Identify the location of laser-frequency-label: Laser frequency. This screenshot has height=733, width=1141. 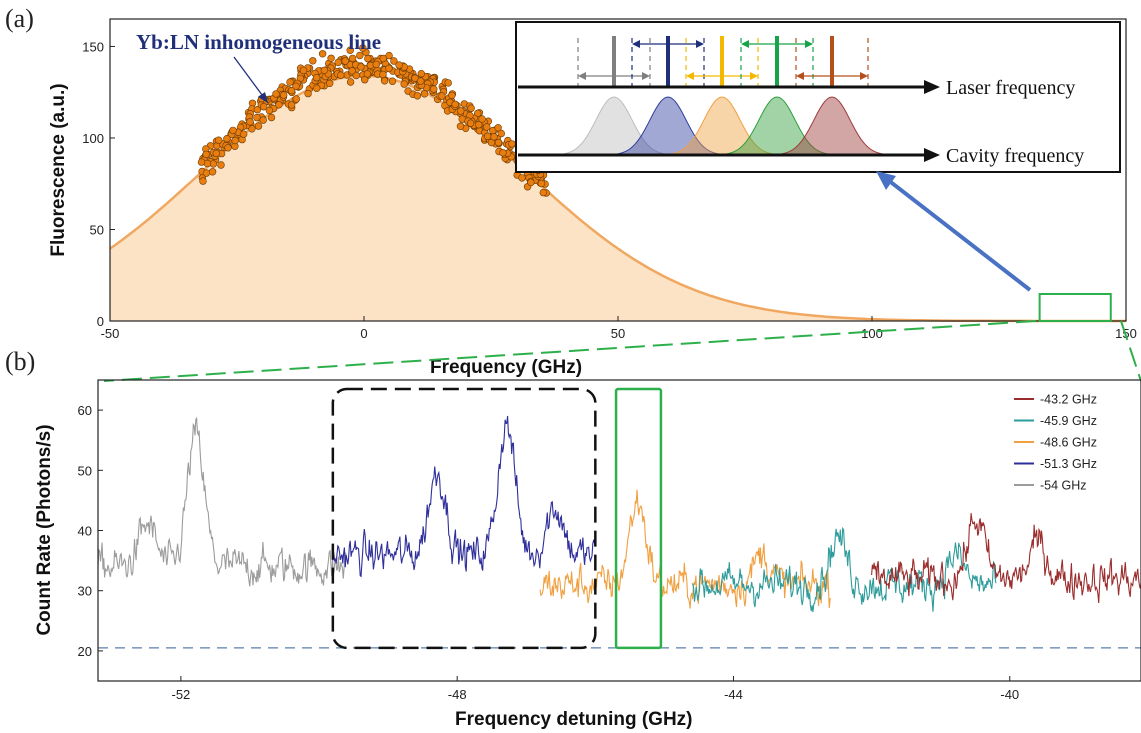
(1010, 88).